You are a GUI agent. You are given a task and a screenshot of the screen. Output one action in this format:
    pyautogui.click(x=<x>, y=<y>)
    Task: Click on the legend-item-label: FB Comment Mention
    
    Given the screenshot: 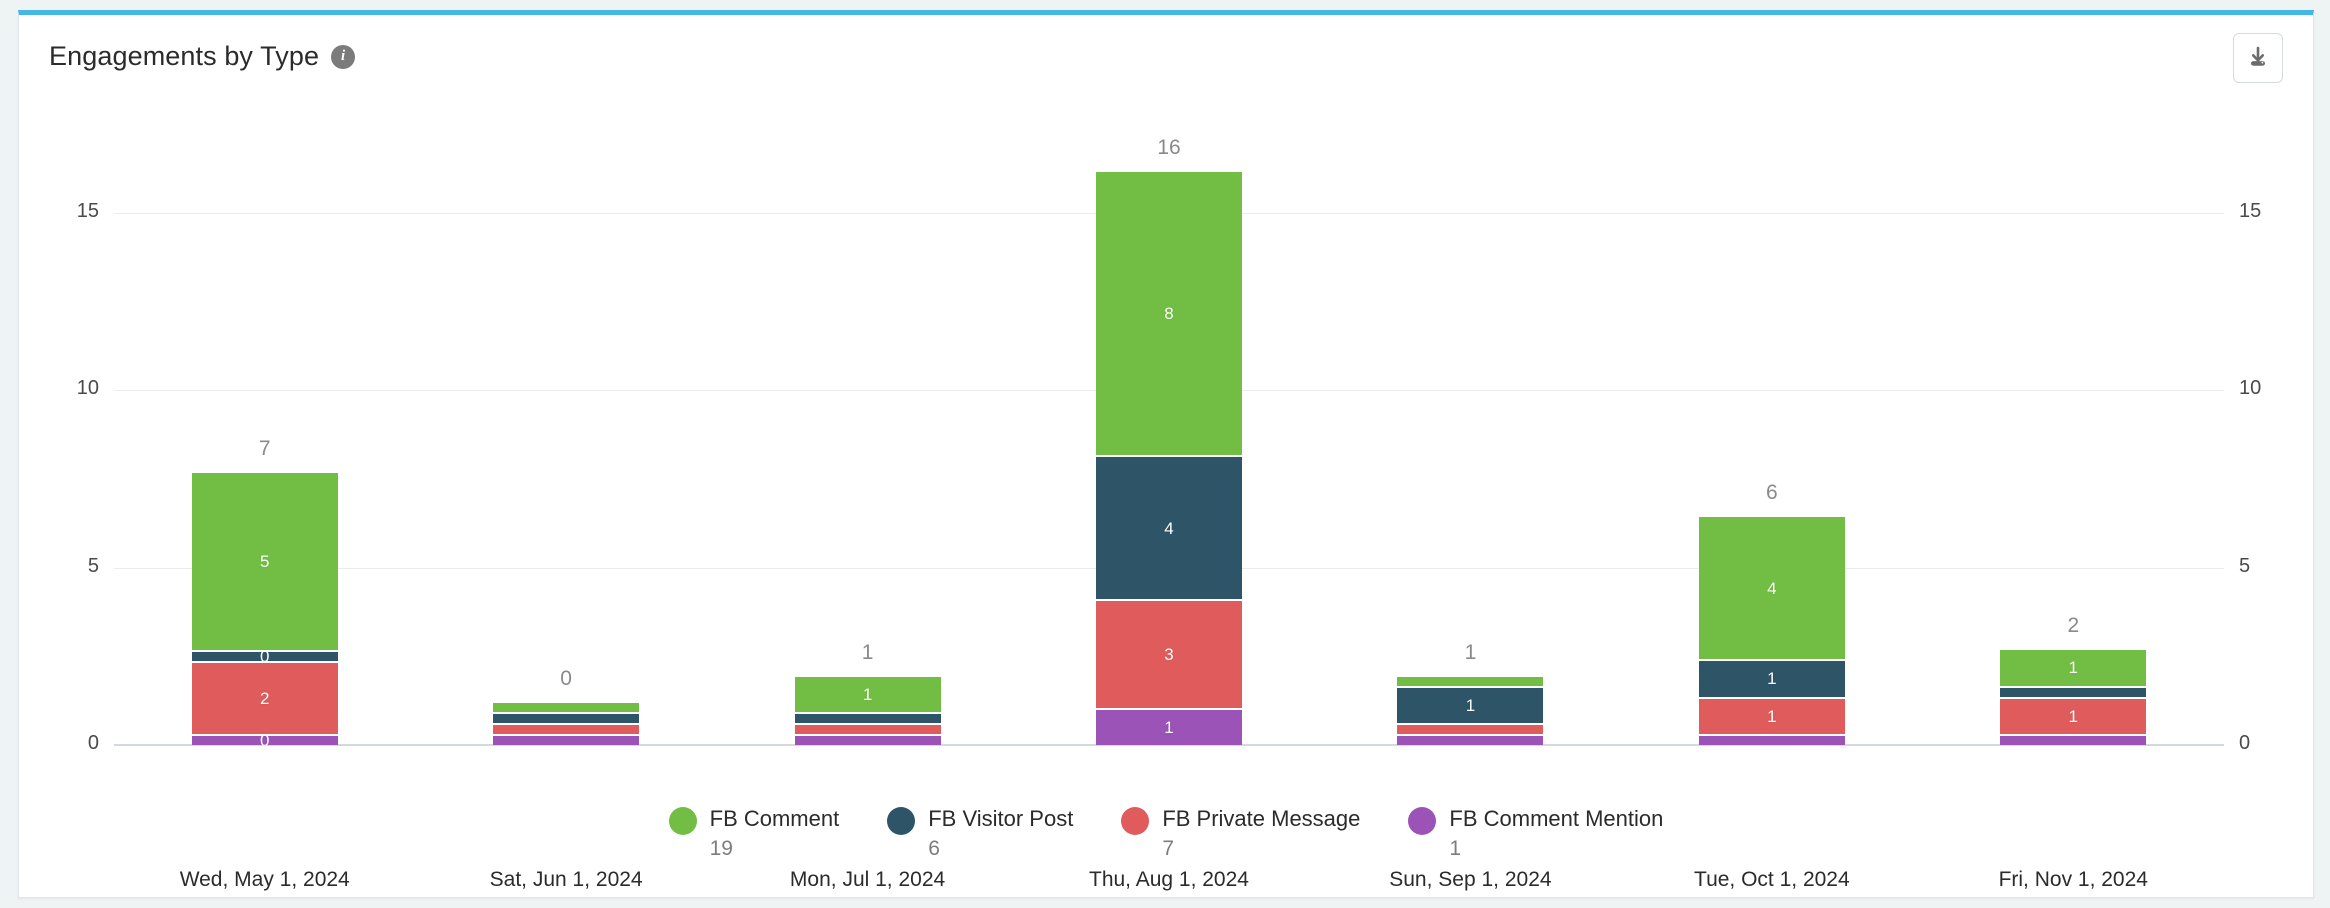 What is the action you would take?
    pyautogui.click(x=1556, y=818)
    